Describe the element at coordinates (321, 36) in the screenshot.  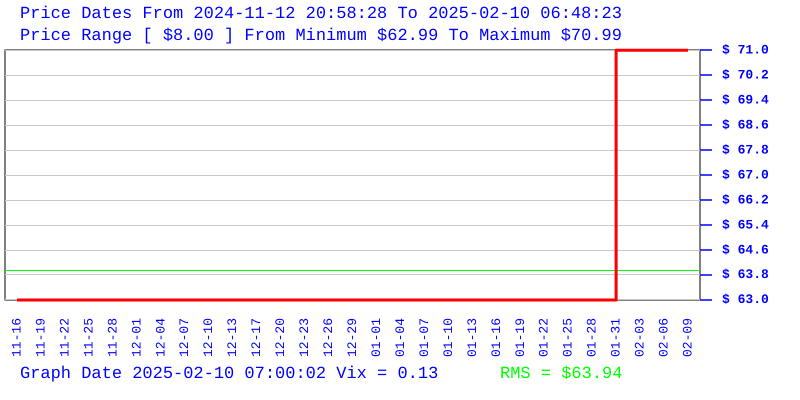
I see `chart-subtitle: Price Range [ $8.00 ] From Minimum $62.99 To Maximum $70.99` at that location.